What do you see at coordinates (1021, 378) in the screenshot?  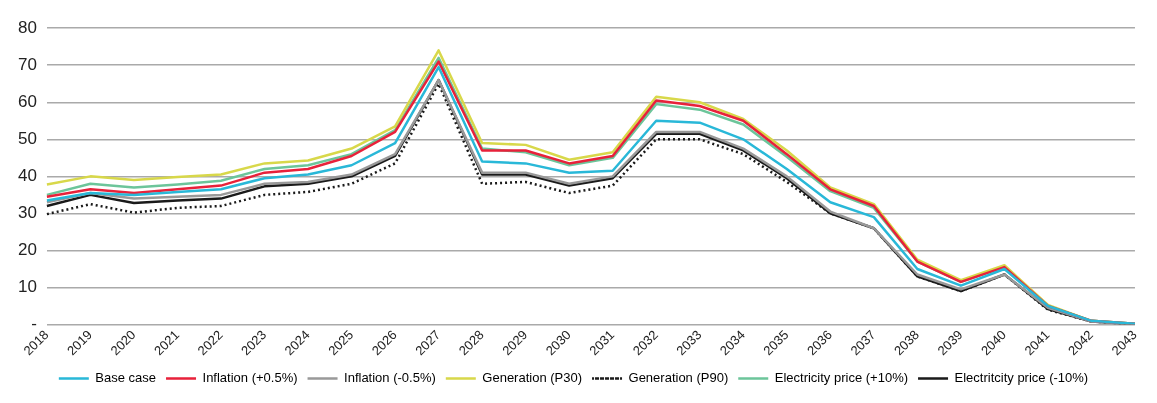 I see `legend-label: Electritcity price (-10%)` at bounding box center [1021, 378].